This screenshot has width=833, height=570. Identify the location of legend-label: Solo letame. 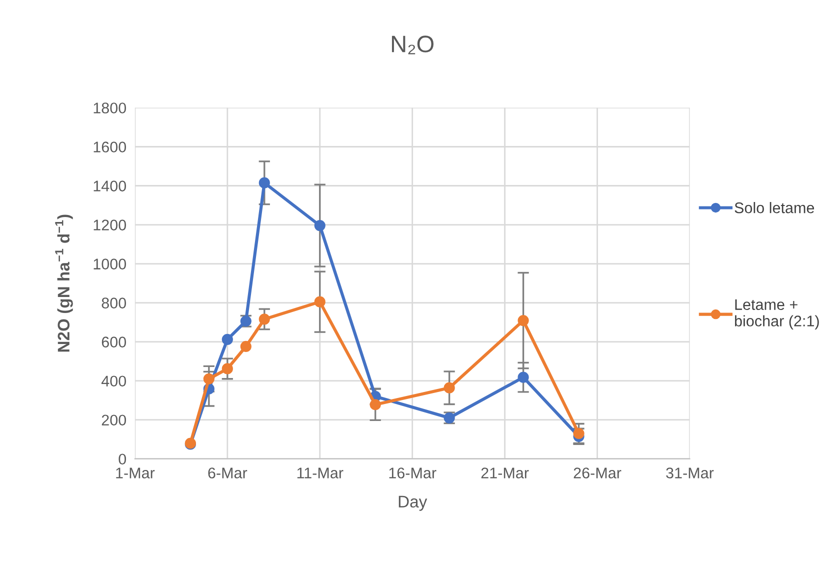
(774, 208).